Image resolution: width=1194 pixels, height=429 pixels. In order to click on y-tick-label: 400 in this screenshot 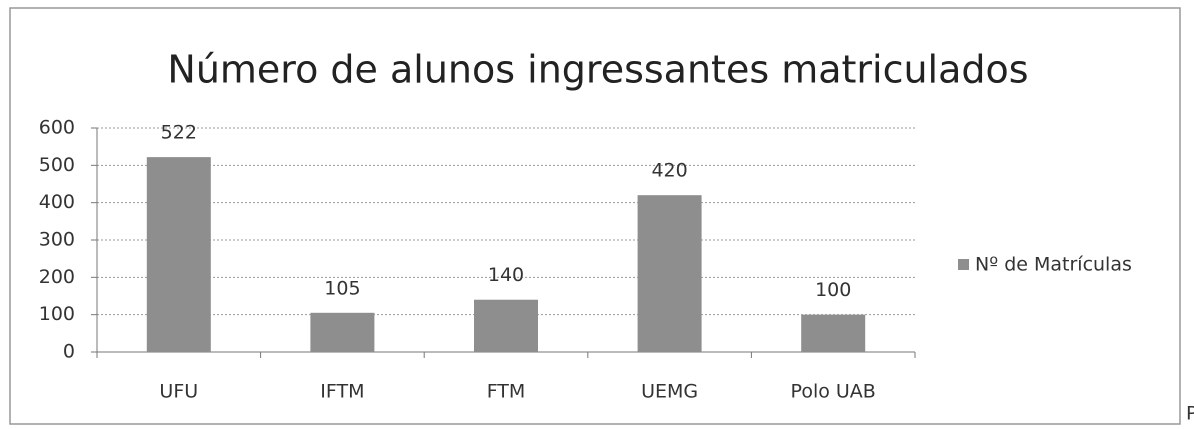, I will do `click(57, 202)`.